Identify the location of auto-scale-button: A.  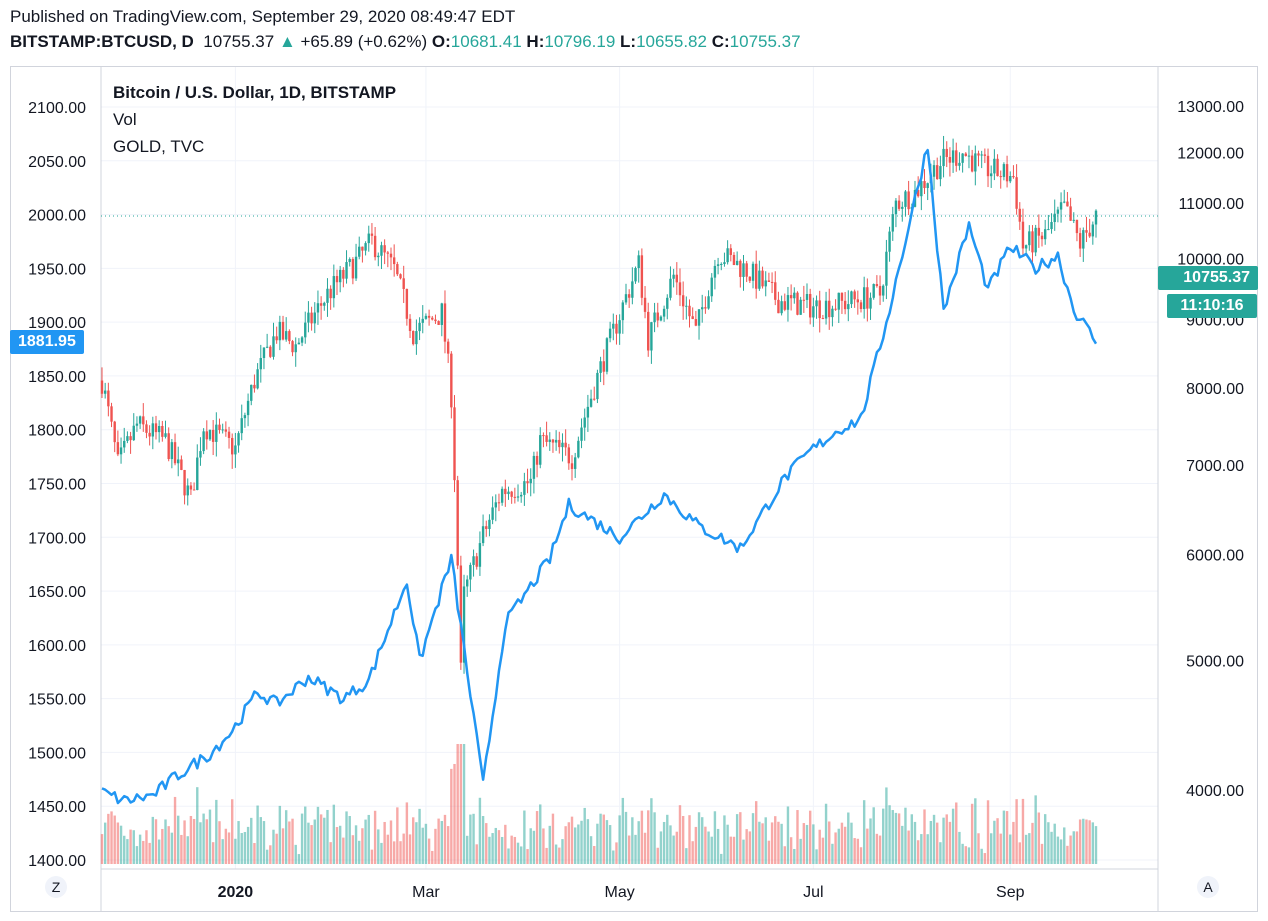
(1208, 887).